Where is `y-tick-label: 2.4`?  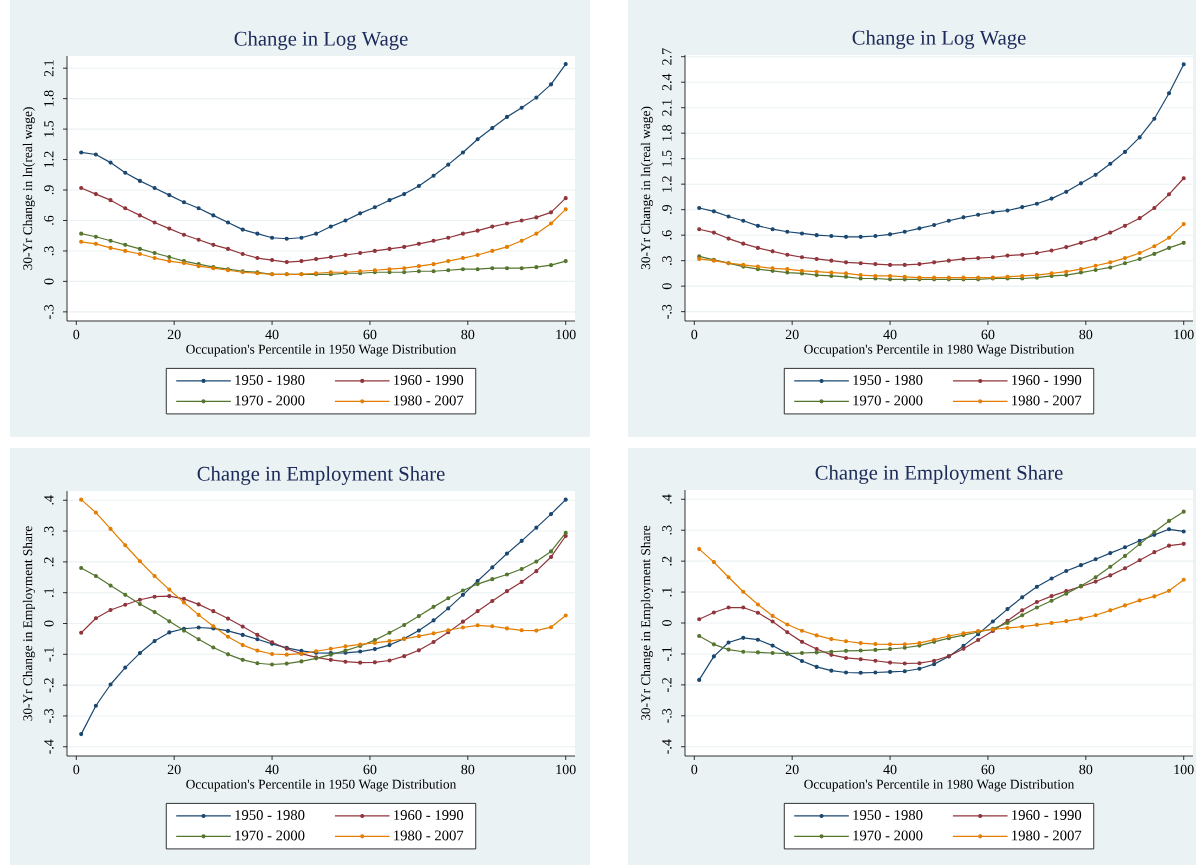 y-tick-label: 2.4 is located at coordinates (667, 82).